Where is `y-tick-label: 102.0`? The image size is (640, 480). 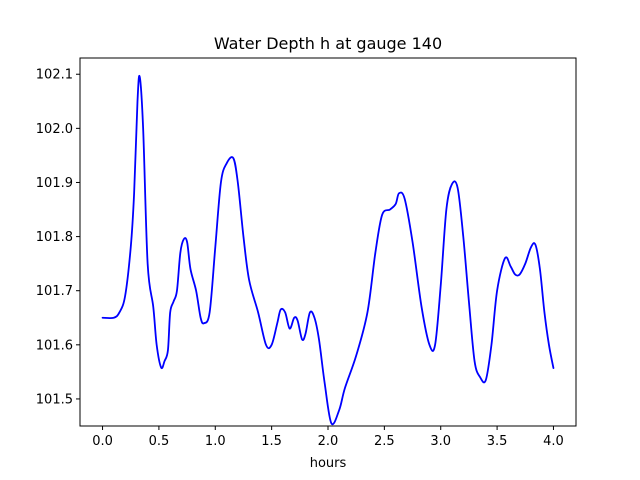 y-tick-label: 102.0 is located at coordinates (54, 129).